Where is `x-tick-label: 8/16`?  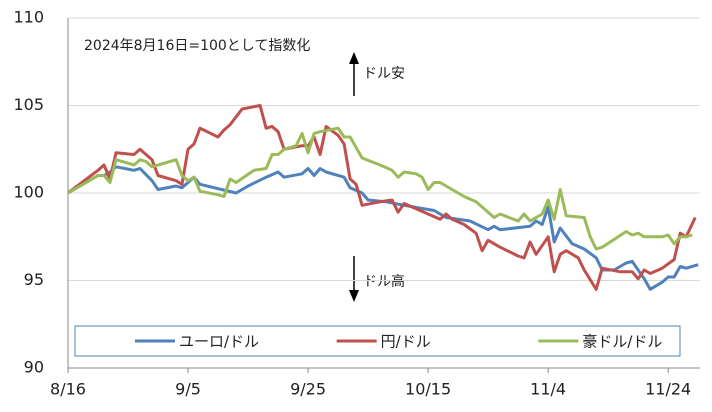 x-tick-label: 8/16 is located at coordinates (68, 389).